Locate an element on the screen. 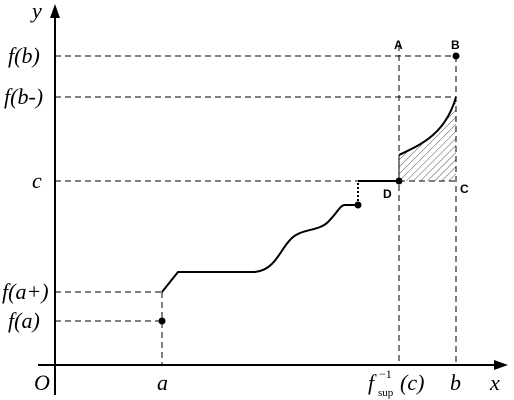  y-label: f(b-) is located at coordinates (23, 96).